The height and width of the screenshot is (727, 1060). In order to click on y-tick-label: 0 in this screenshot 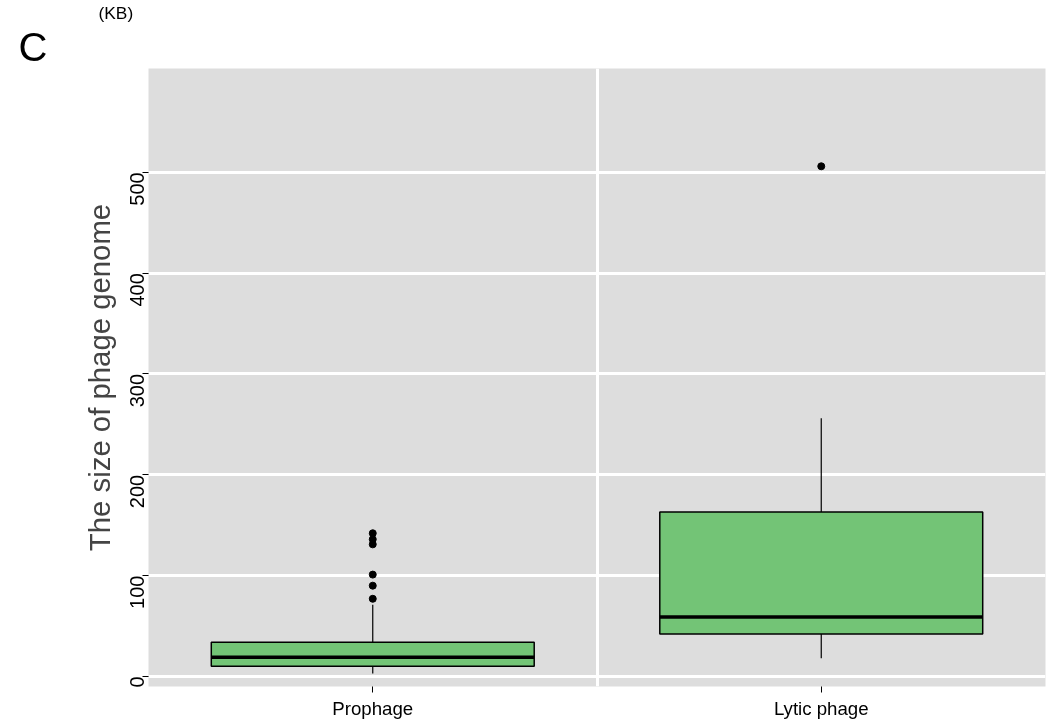, I will do `click(137, 682)`.